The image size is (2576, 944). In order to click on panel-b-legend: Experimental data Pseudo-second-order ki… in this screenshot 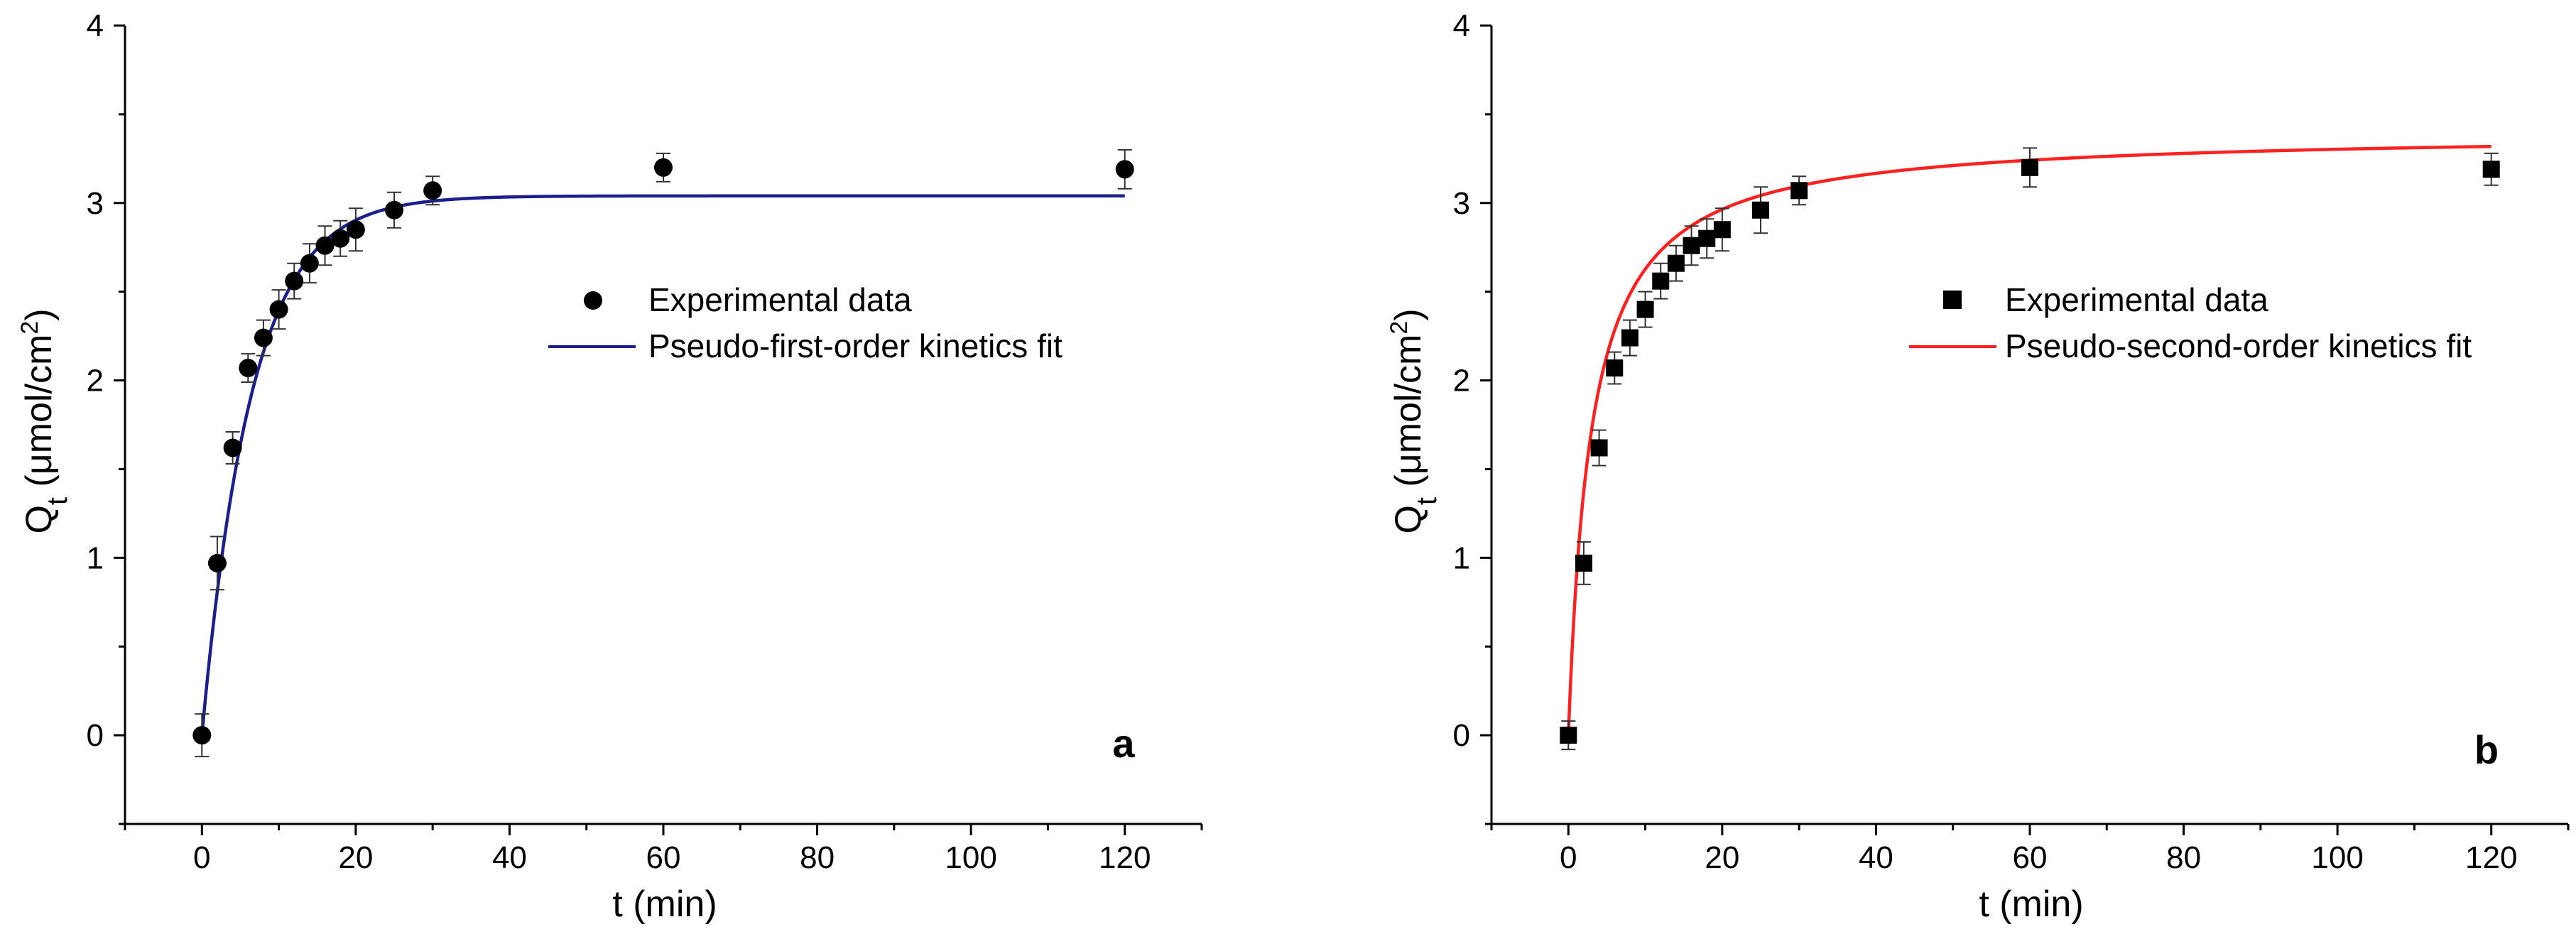, I will do `click(2191, 322)`.